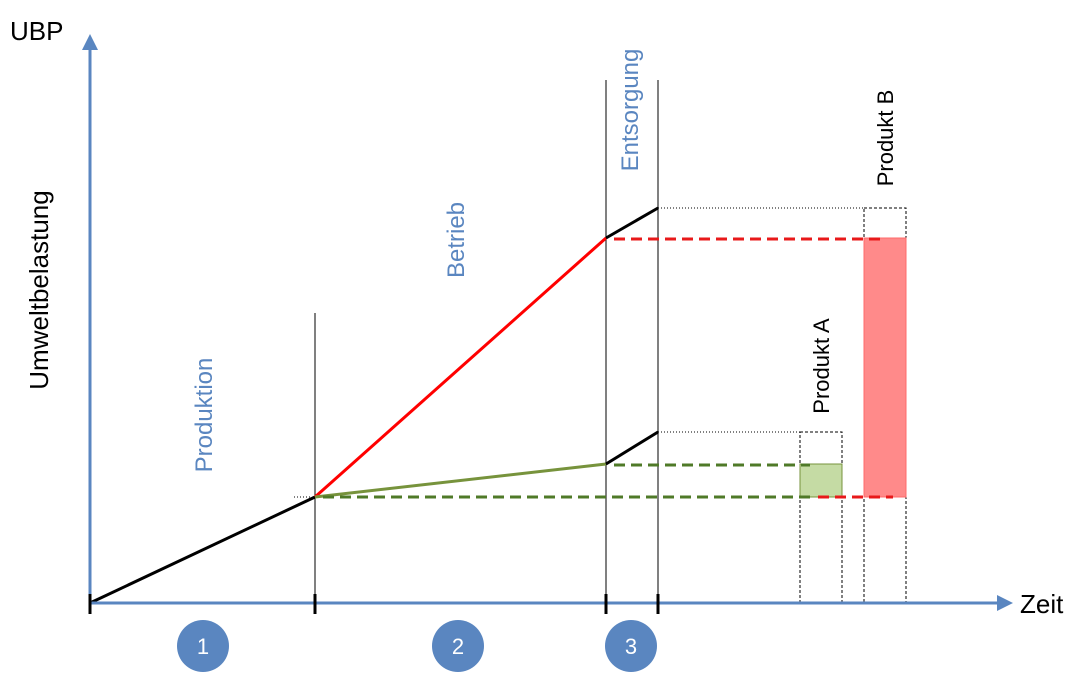  Describe the element at coordinates (39, 289) in the screenshot. I see `y-axis-label: Umweltbelastung` at that location.